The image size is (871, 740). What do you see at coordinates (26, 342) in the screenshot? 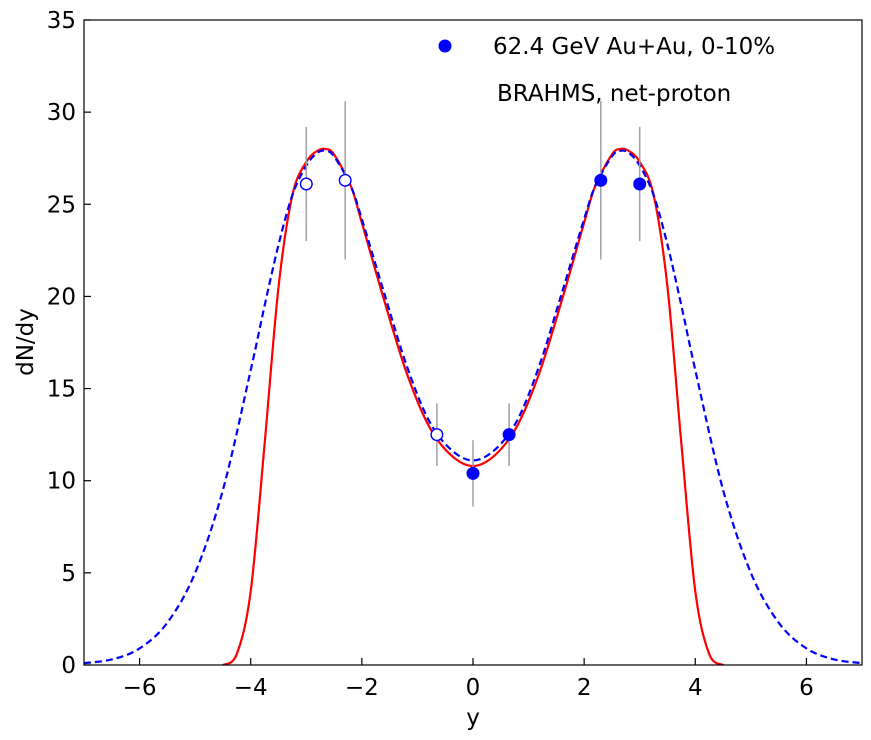
I see `y-axis-label: dN/dy` at bounding box center [26, 342].